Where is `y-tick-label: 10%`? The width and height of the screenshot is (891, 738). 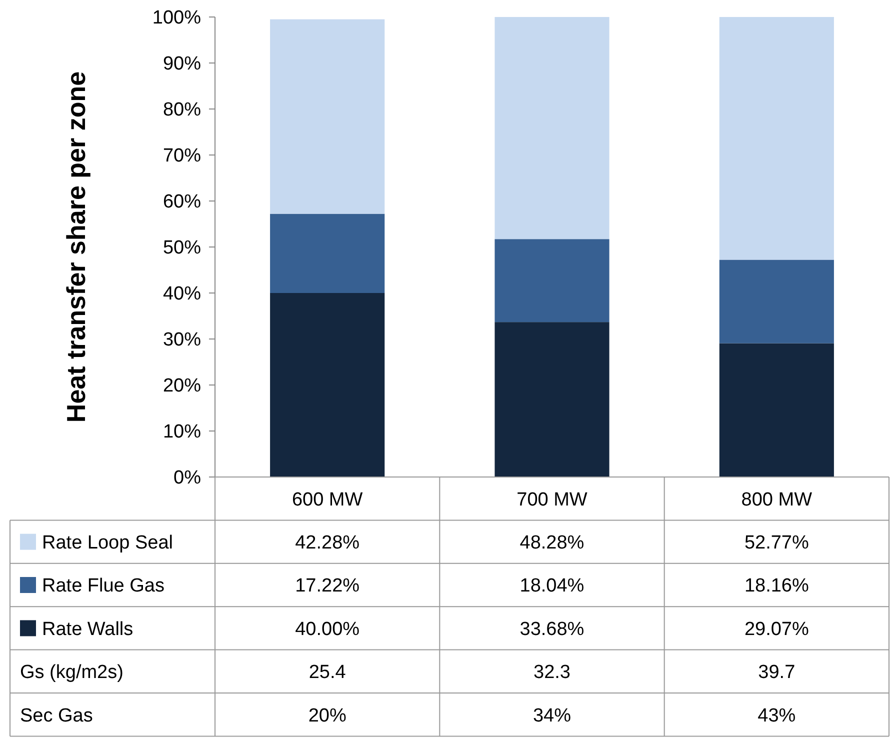
y-tick-label: 10% is located at coordinates (182, 432).